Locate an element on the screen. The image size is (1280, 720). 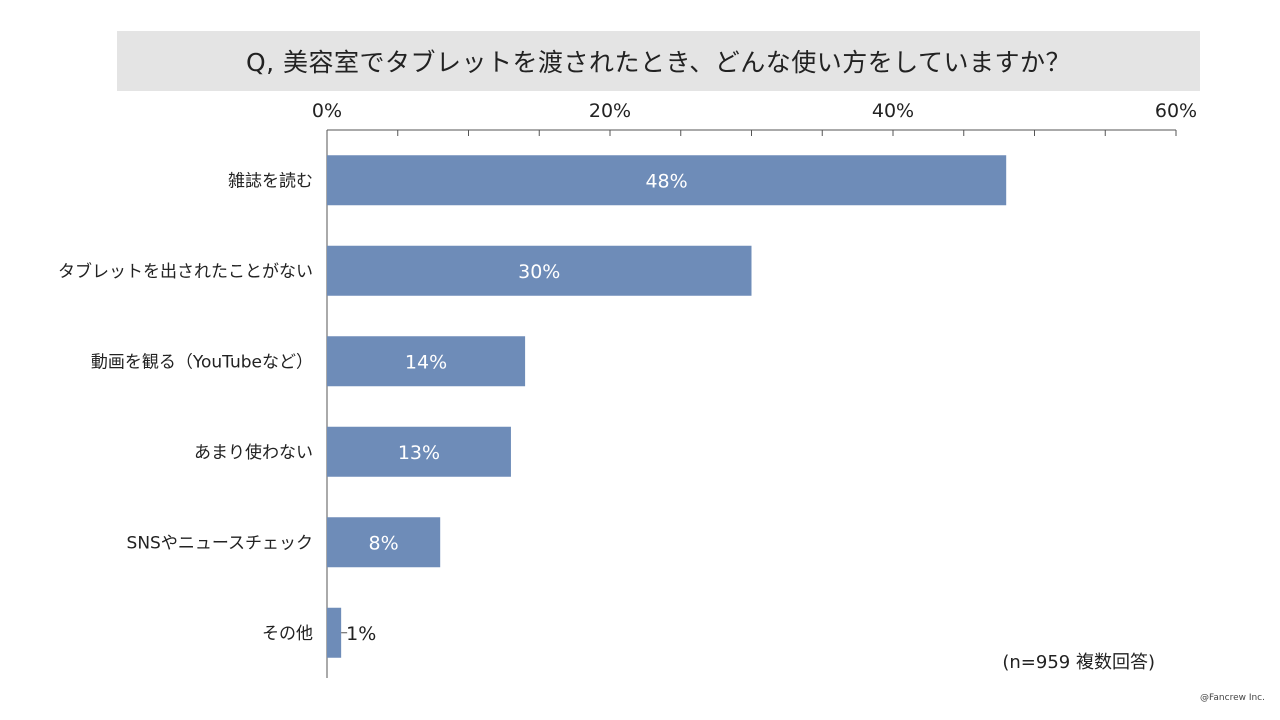
chart-title-bar: Q, 美容室でタブレットを渡されたとき、どんな使い方をしていますか？ is located at coordinates (658, 61).